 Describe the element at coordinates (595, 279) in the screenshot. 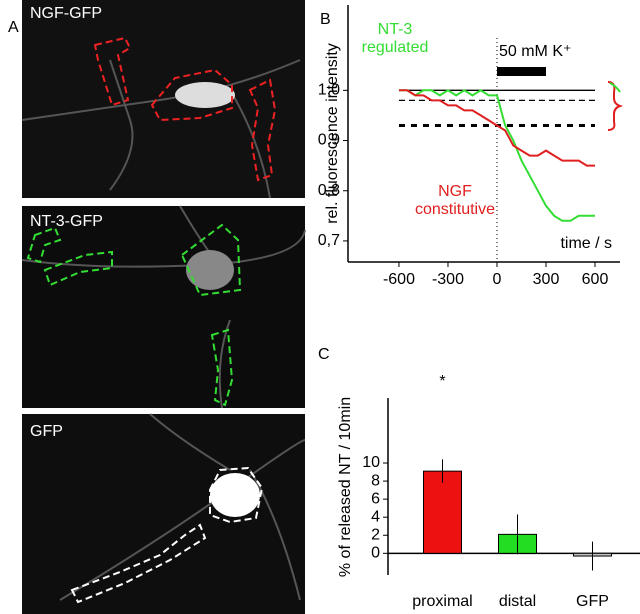

I see `x-tick-label: 600` at that location.